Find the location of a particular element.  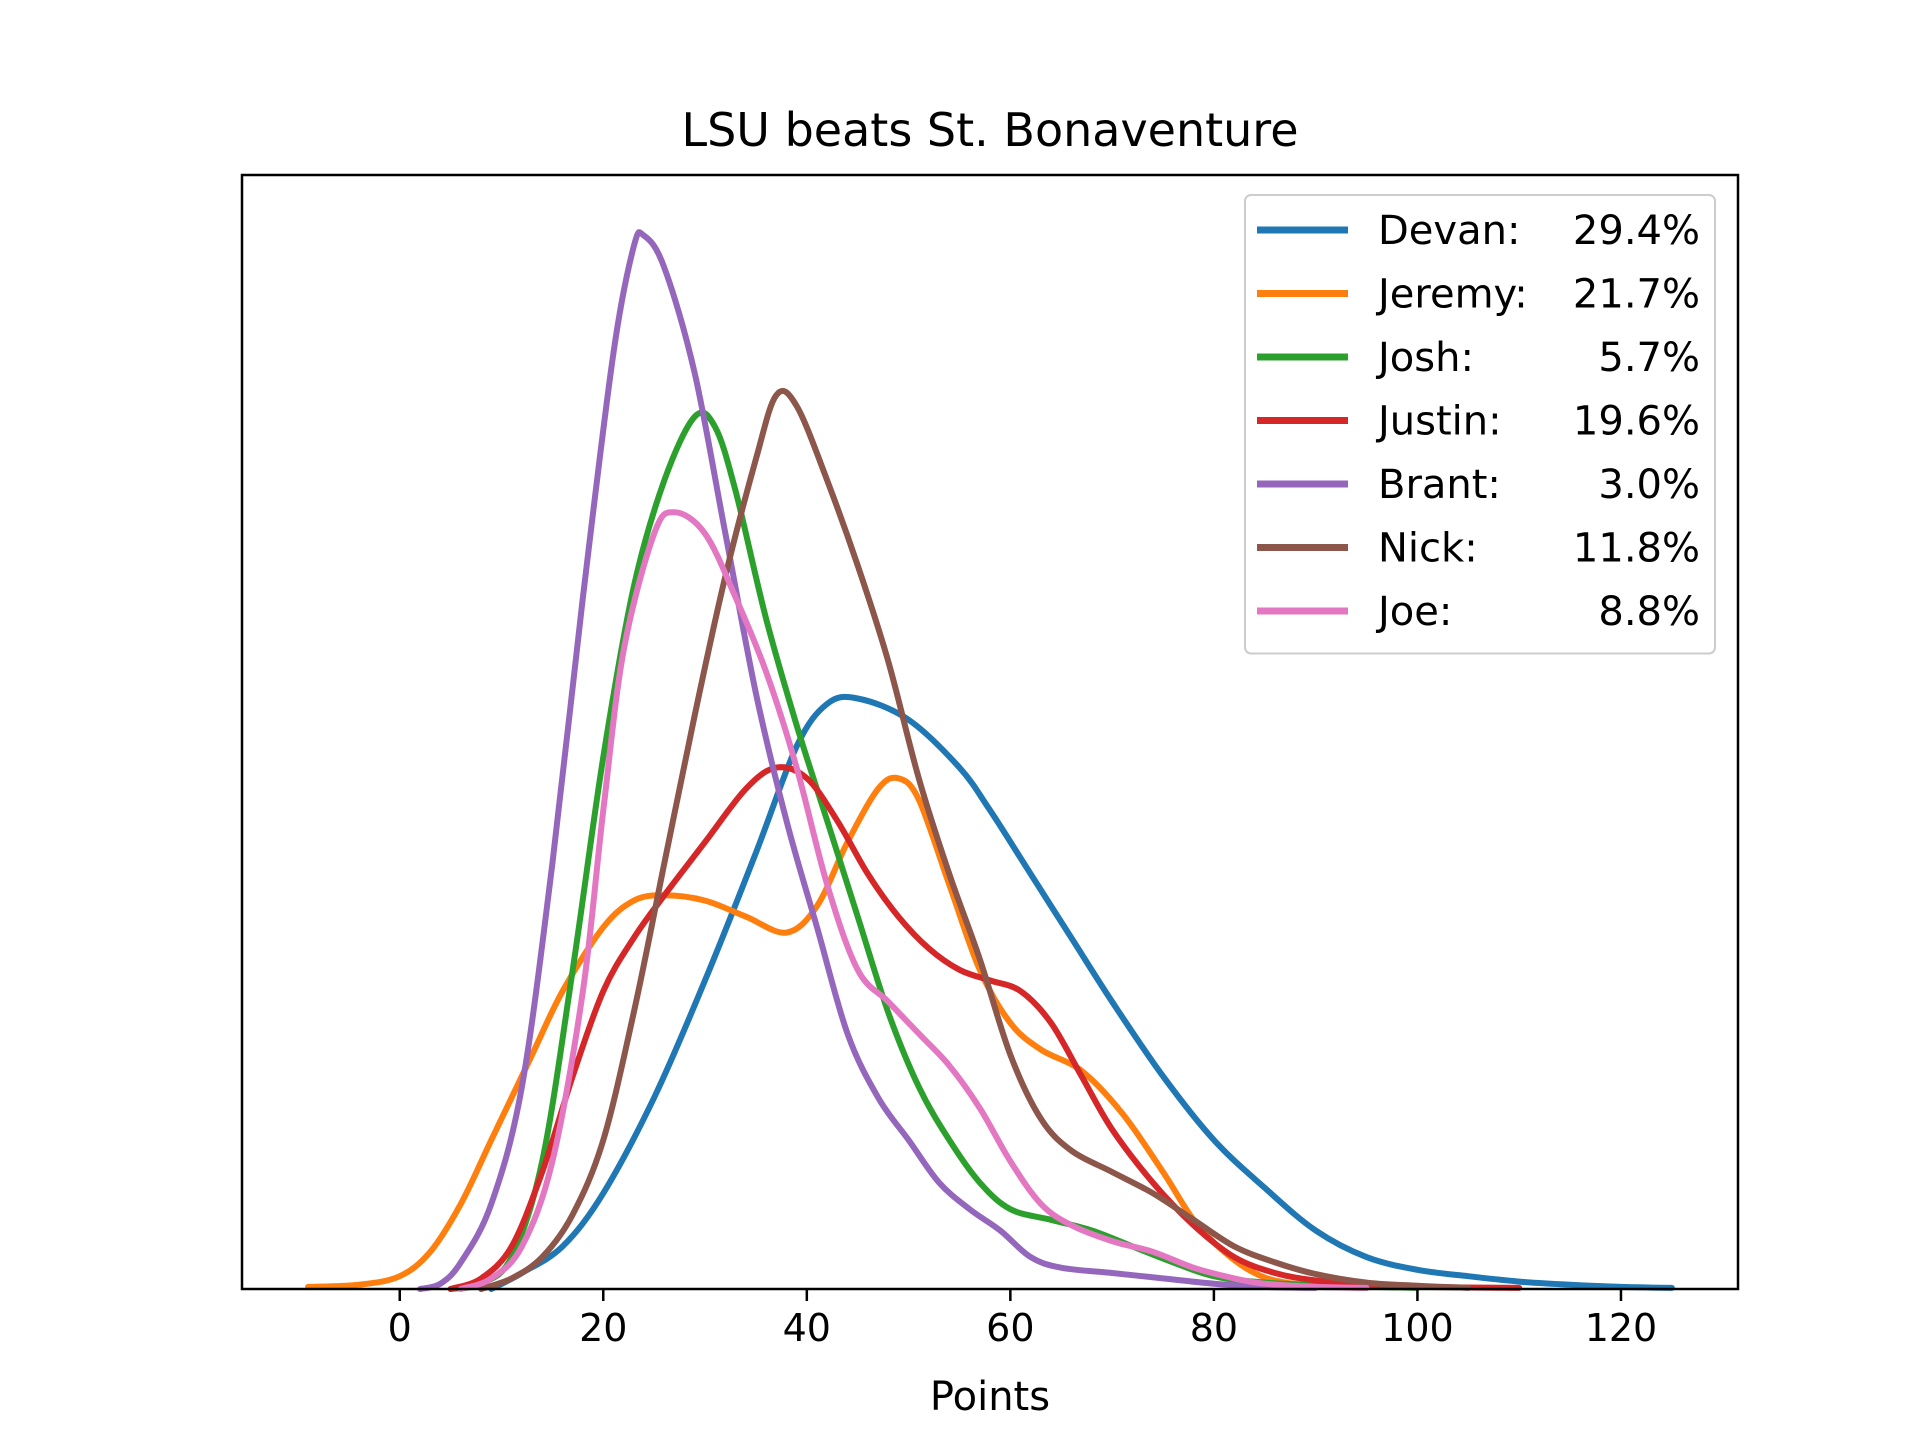

legend-label-jeremy: Jeremy: is located at coordinates (1451, 295).